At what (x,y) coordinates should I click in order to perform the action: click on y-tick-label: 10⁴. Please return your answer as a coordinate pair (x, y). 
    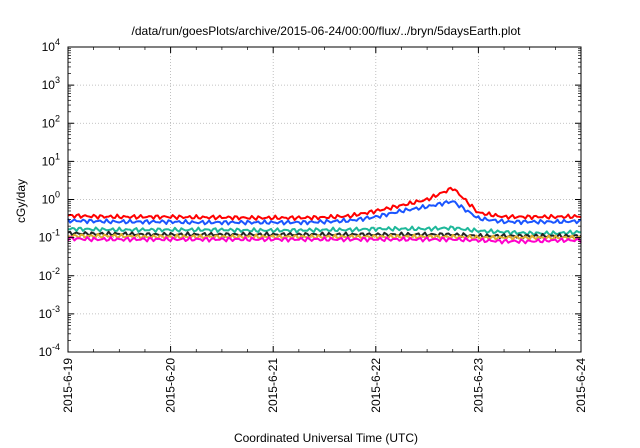
    Looking at the image, I should click on (51, 45).